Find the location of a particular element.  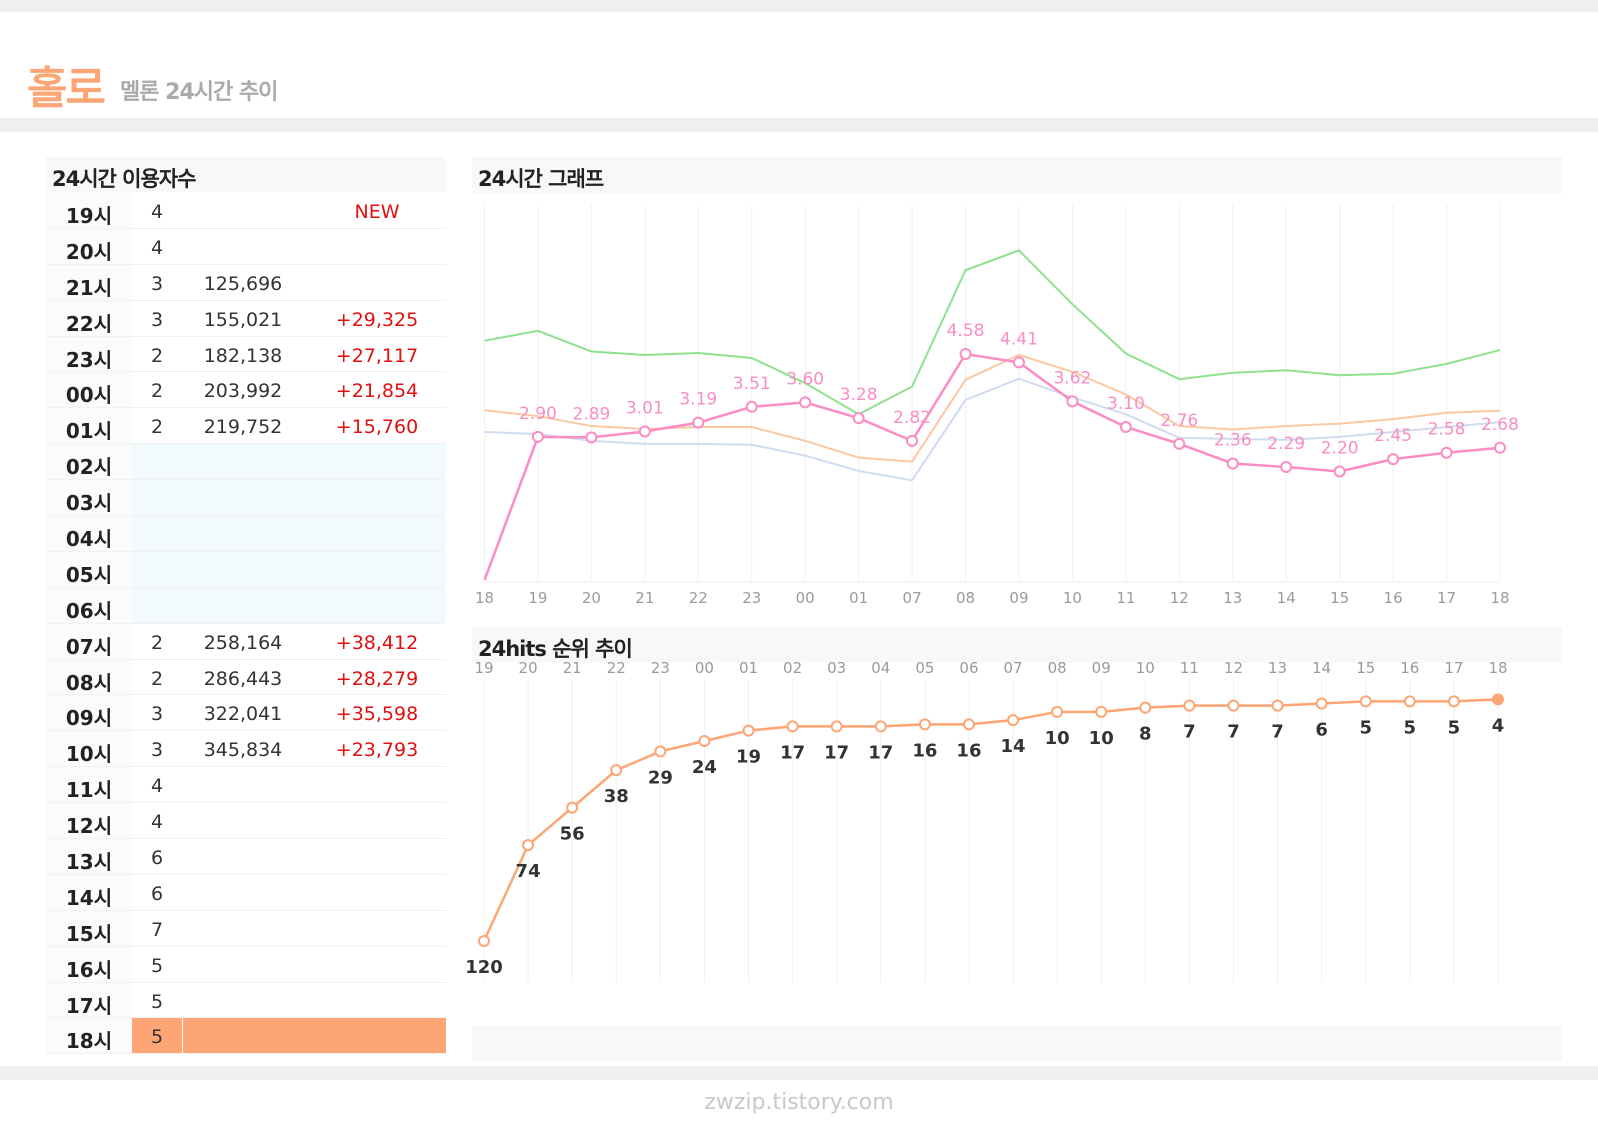

table-row: 23시 2 182,138 +27,117 is located at coordinates (246, 354).